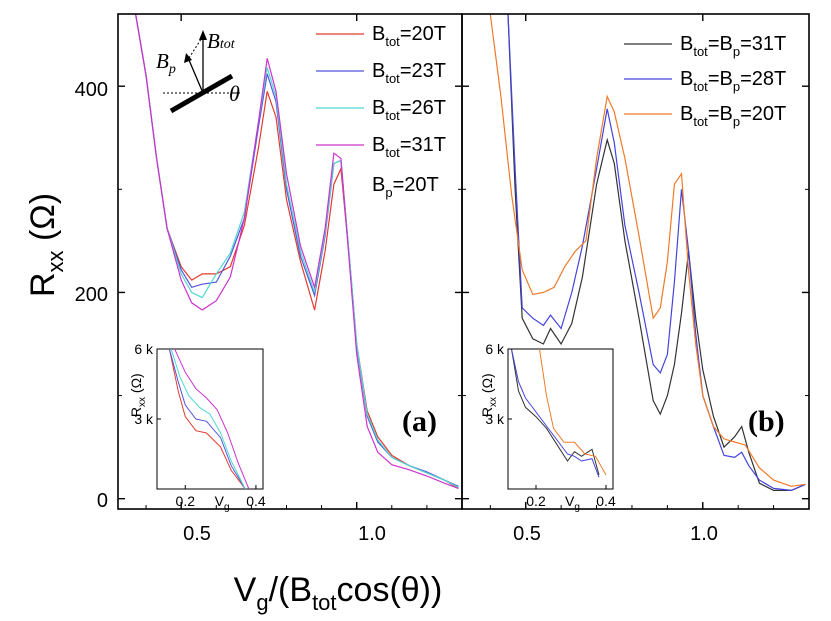 Image resolution: width=831 pixels, height=621 pixels. I want to click on inset-ytick-label-inset-b-1: 6 k, so click(495, 349).